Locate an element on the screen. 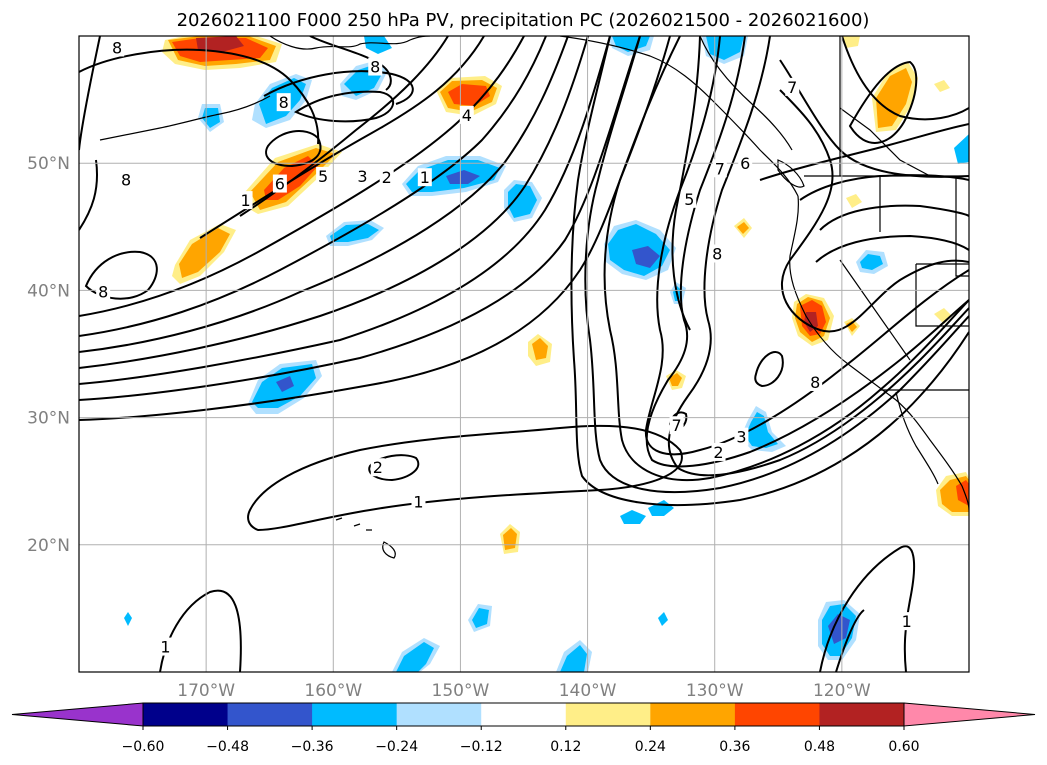 This screenshot has width=1047, height=765. coastline-pacific-northwest is located at coordinates (879, 353).